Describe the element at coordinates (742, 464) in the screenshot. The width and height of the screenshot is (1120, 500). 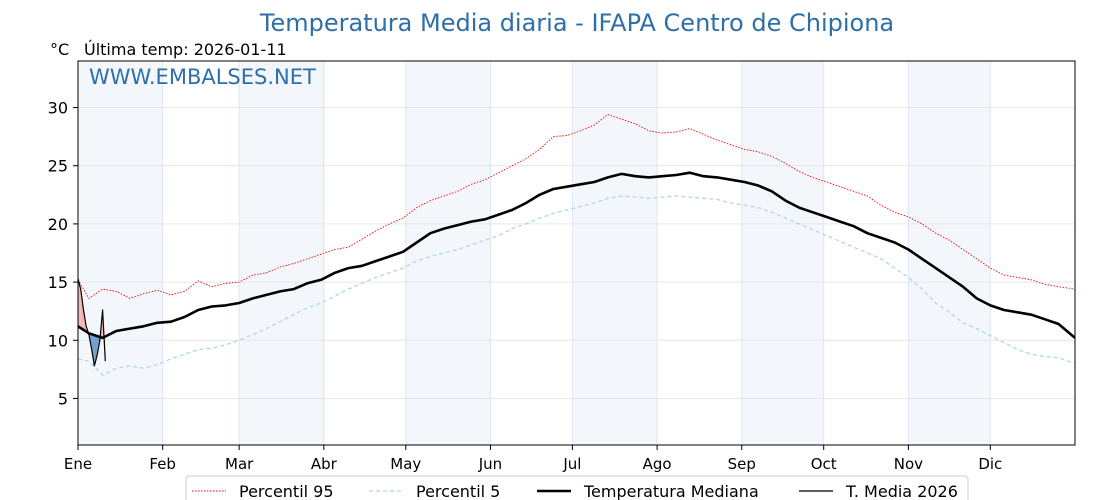
I see `x-tick-label-sep: Sep` at that location.